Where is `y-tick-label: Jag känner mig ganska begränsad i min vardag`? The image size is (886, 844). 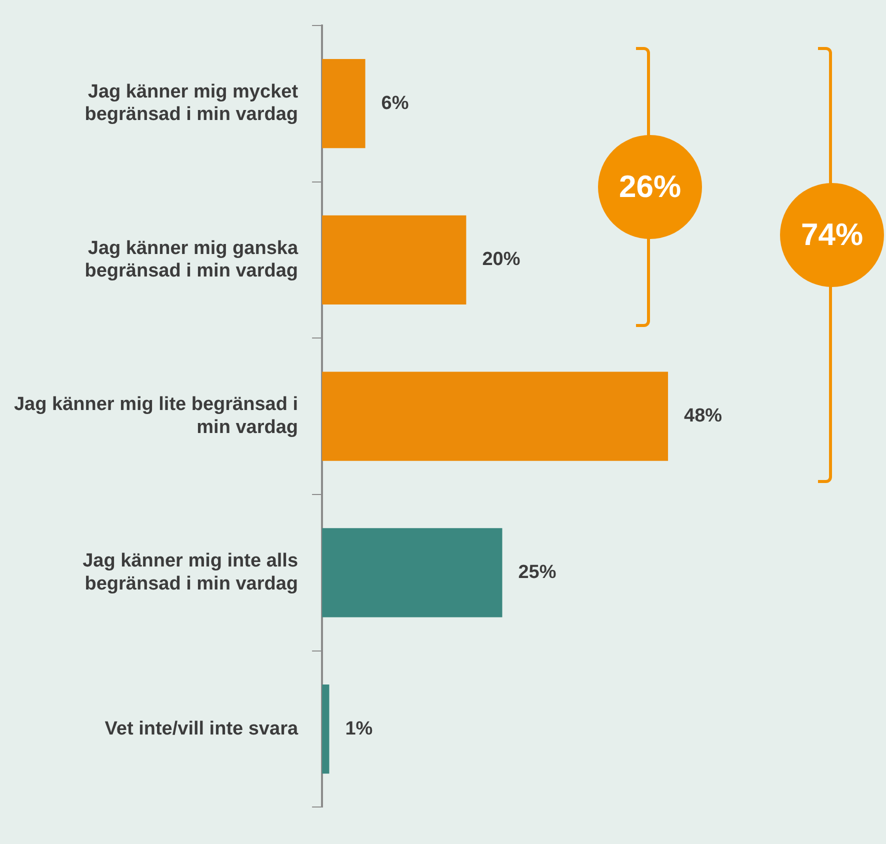
y-tick-label: Jag känner mig ganska begränsad i min vardag is located at coordinates (191, 260).